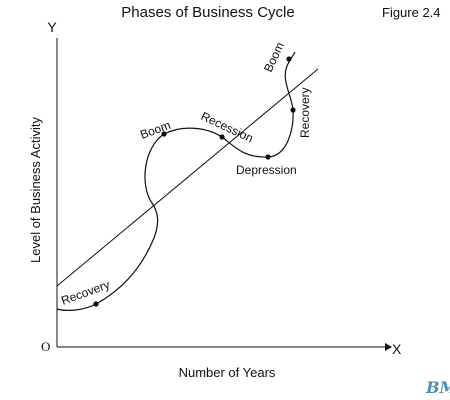  What do you see at coordinates (411, 12) in the screenshot?
I see `figure-label: Figure 2.4` at bounding box center [411, 12].